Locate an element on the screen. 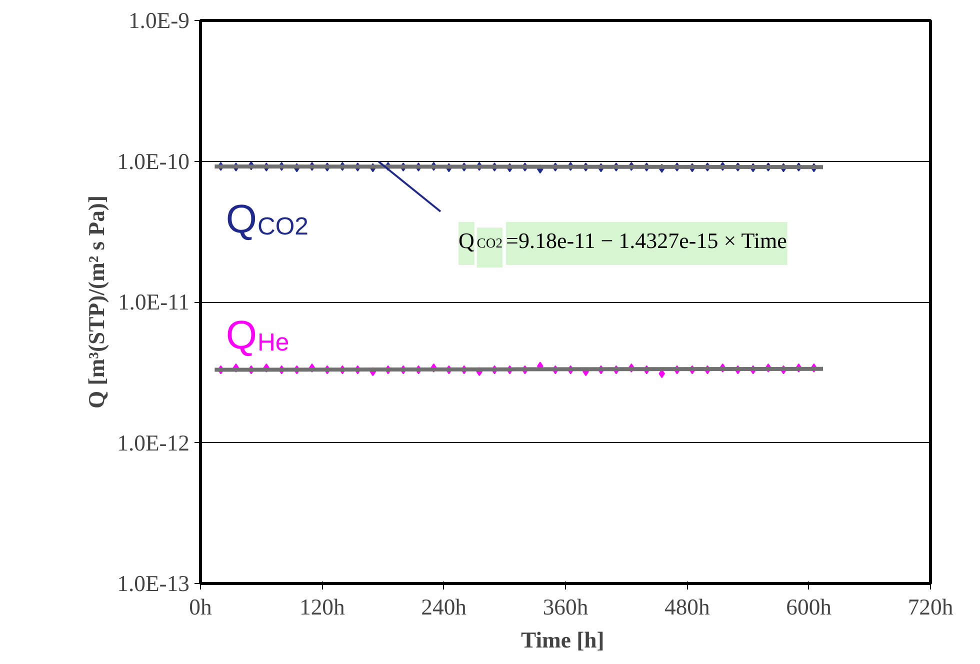  annotation: QCO2=9.18e-11 − 1.4327e-15 × Time is located at coordinates (622, 240).